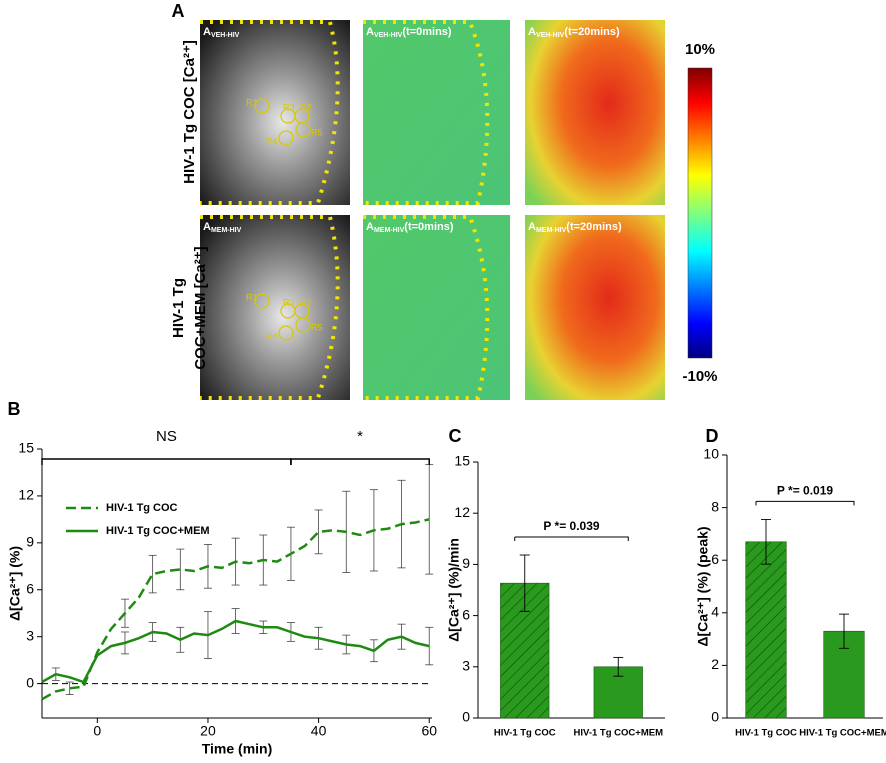 The image size is (886, 763). Describe the element at coordinates (805, 491) in the screenshot. I see `comparison-label: P *= 0.019` at that location.